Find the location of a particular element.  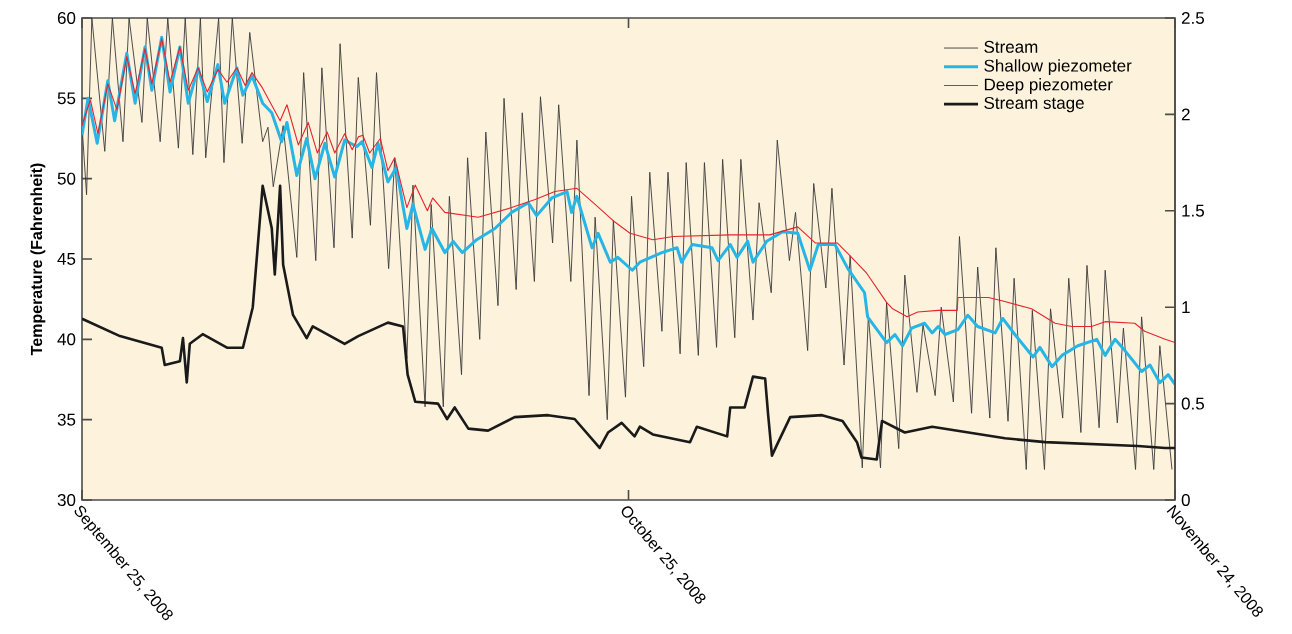

y2-tick-label: 1.5 is located at coordinates (1193, 210).